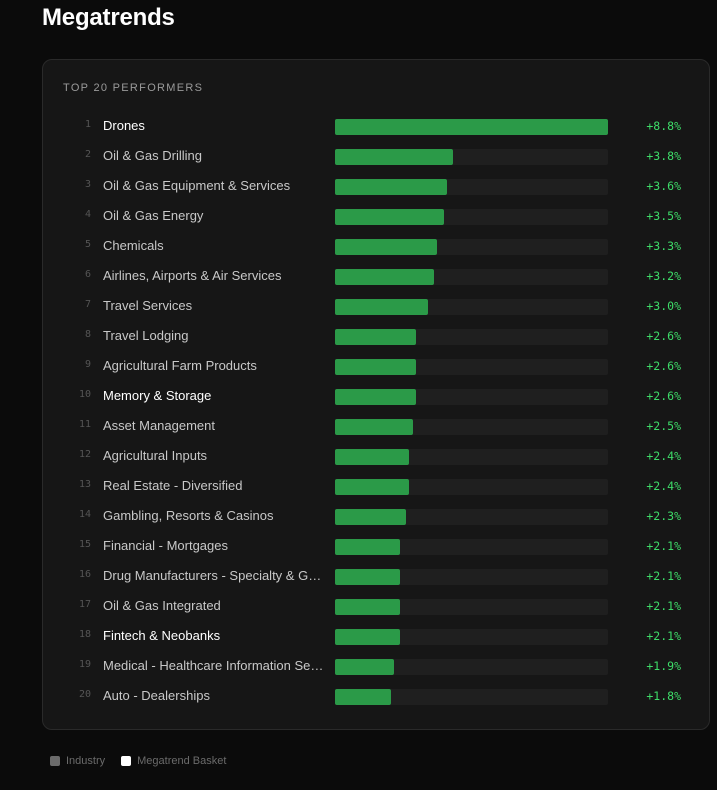 The height and width of the screenshot is (790, 717). What do you see at coordinates (133, 245) in the screenshot?
I see `category-label: Chemicals` at bounding box center [133, 245].